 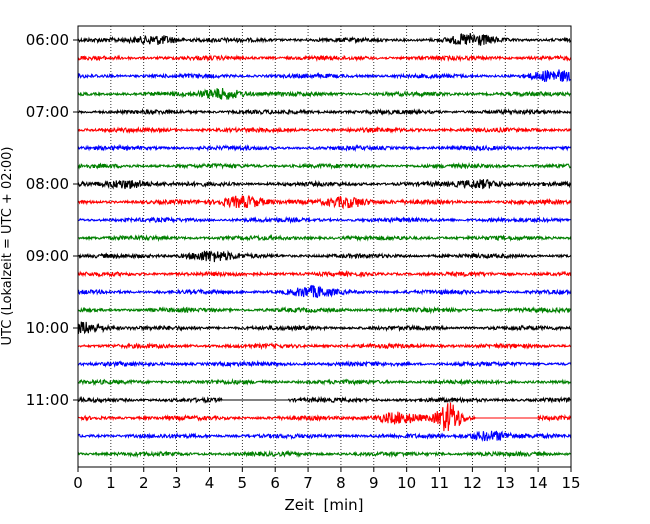 I want to click on x-tick-label: 4, so click(x=210, y=483).